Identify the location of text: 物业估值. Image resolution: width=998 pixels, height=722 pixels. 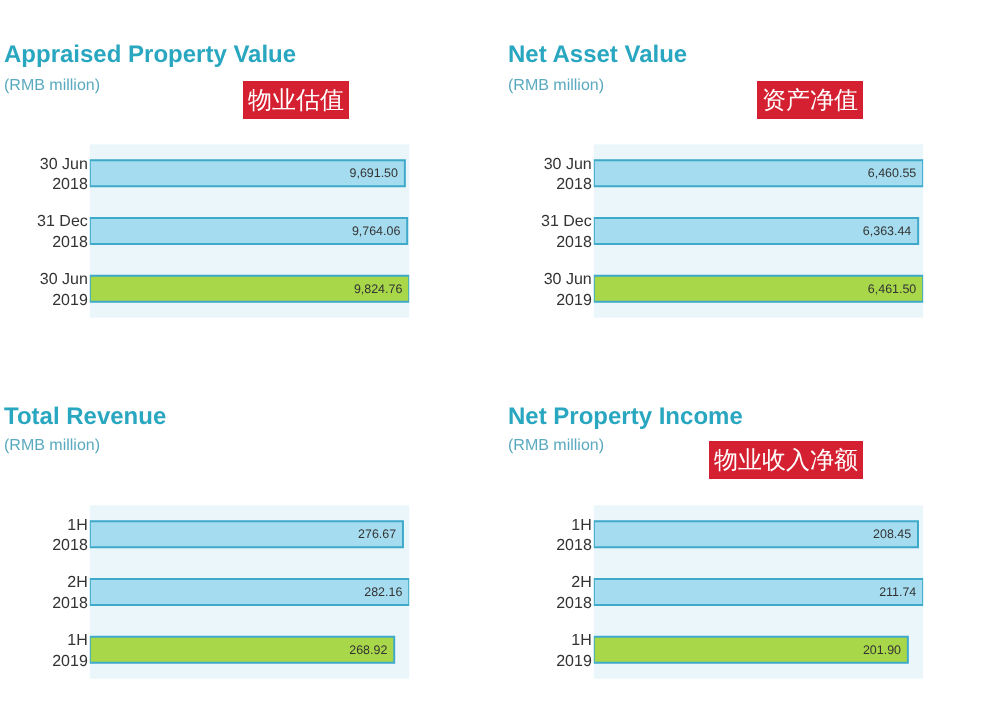
(296, 100).